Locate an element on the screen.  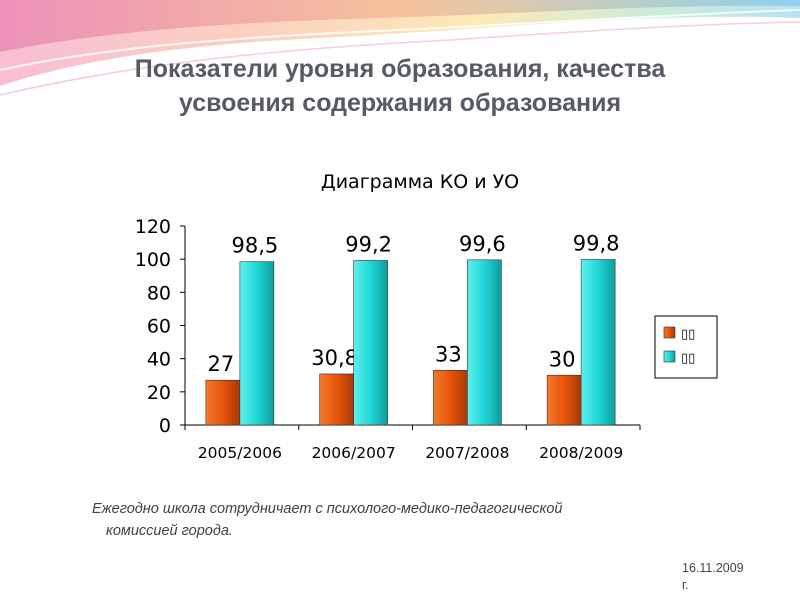
slide-date: 16.11.2009 г. is located at coordinates (737, 577).